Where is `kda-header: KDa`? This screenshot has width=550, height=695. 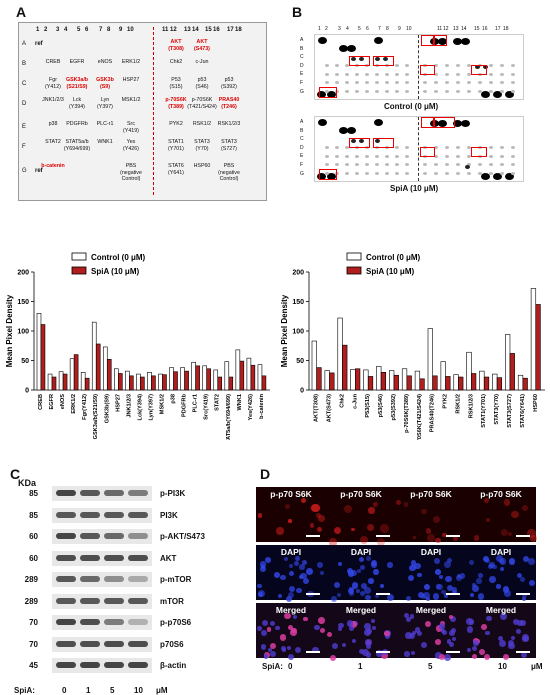
kda-header: KDa is located at coordinates (27, 483).